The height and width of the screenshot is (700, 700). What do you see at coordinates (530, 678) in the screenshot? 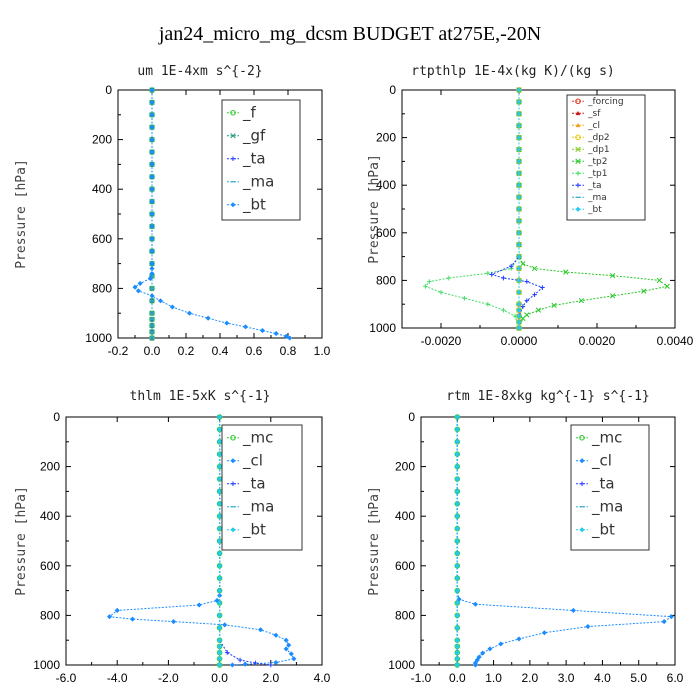
I see `x-tick-label: 2.0` at bounding box center [530, 678].